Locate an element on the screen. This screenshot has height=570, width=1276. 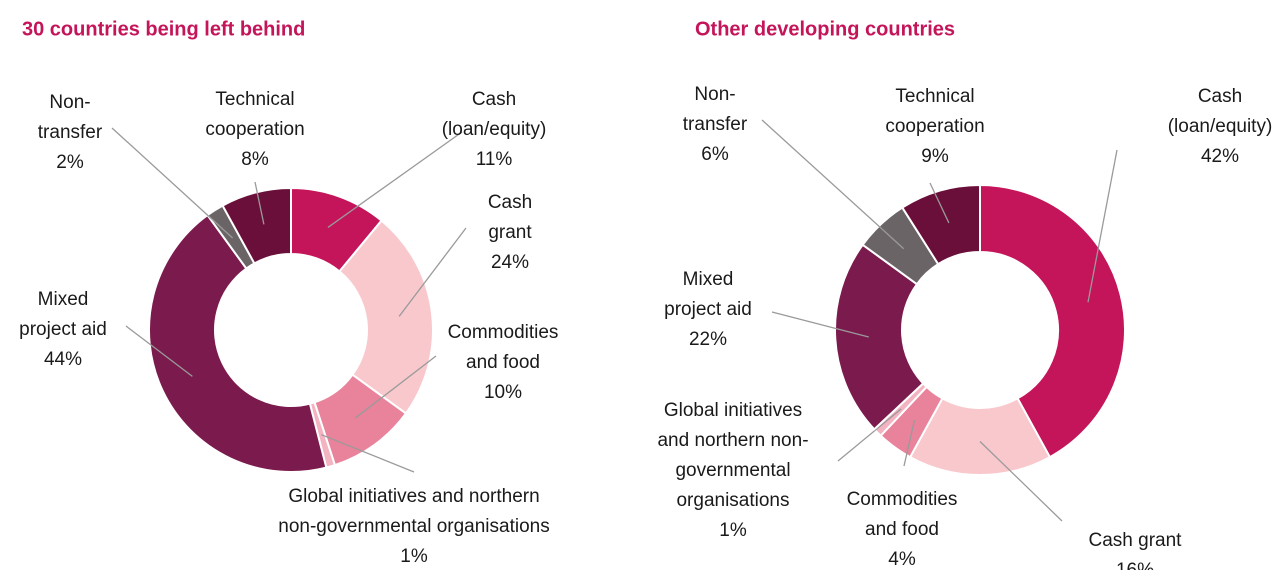
value-label: 2% is located at coordinates (70, 162).